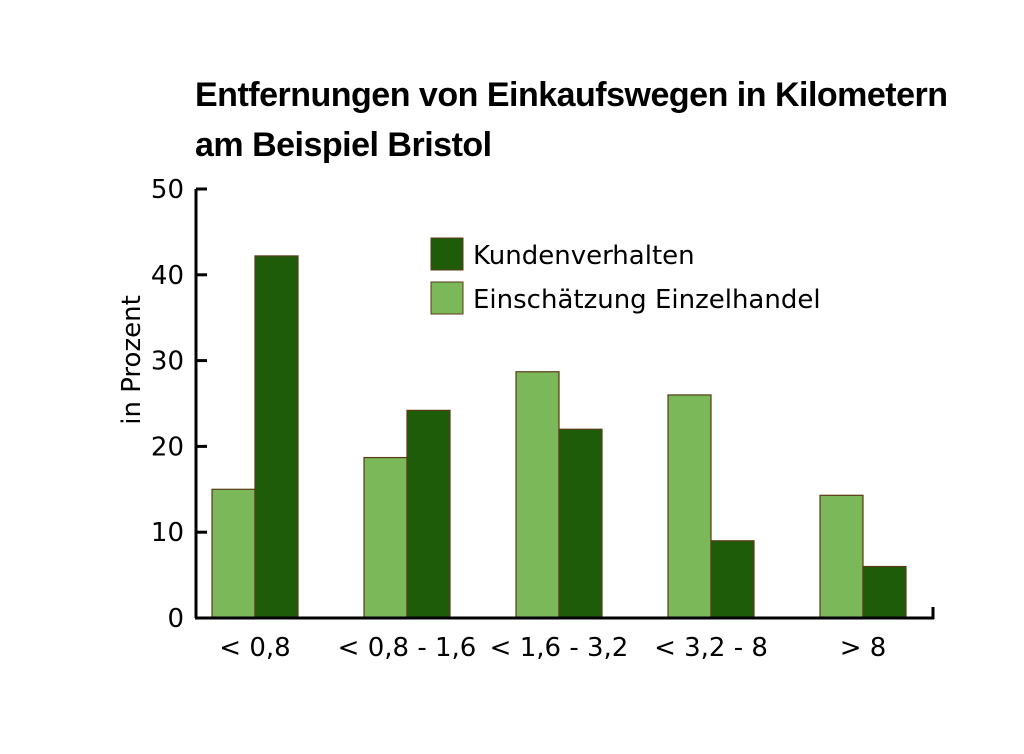 The width and height of the screenshot is (1024, 754). What do you see at coordinates (167, 276) in the screenshot?
I see `y-tick-label: 40` at bounding box center [167, 276].